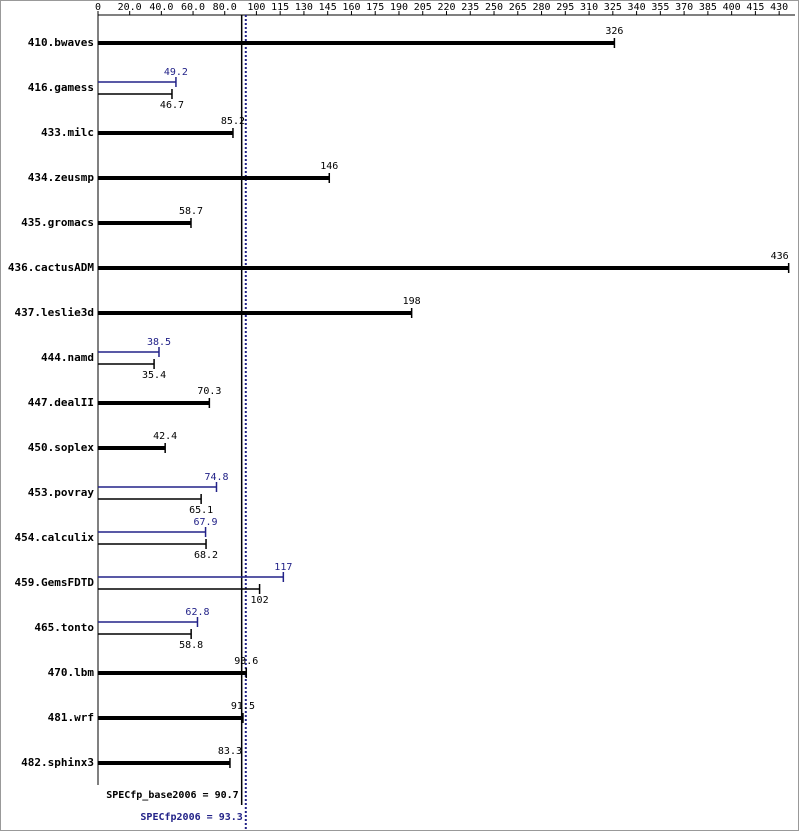 The width and height of the screenshot is (799, 831). What do you see at coordinates (283, 567) in the screenshot?
I see `value-label: 117` at bounding box center [283, 567].